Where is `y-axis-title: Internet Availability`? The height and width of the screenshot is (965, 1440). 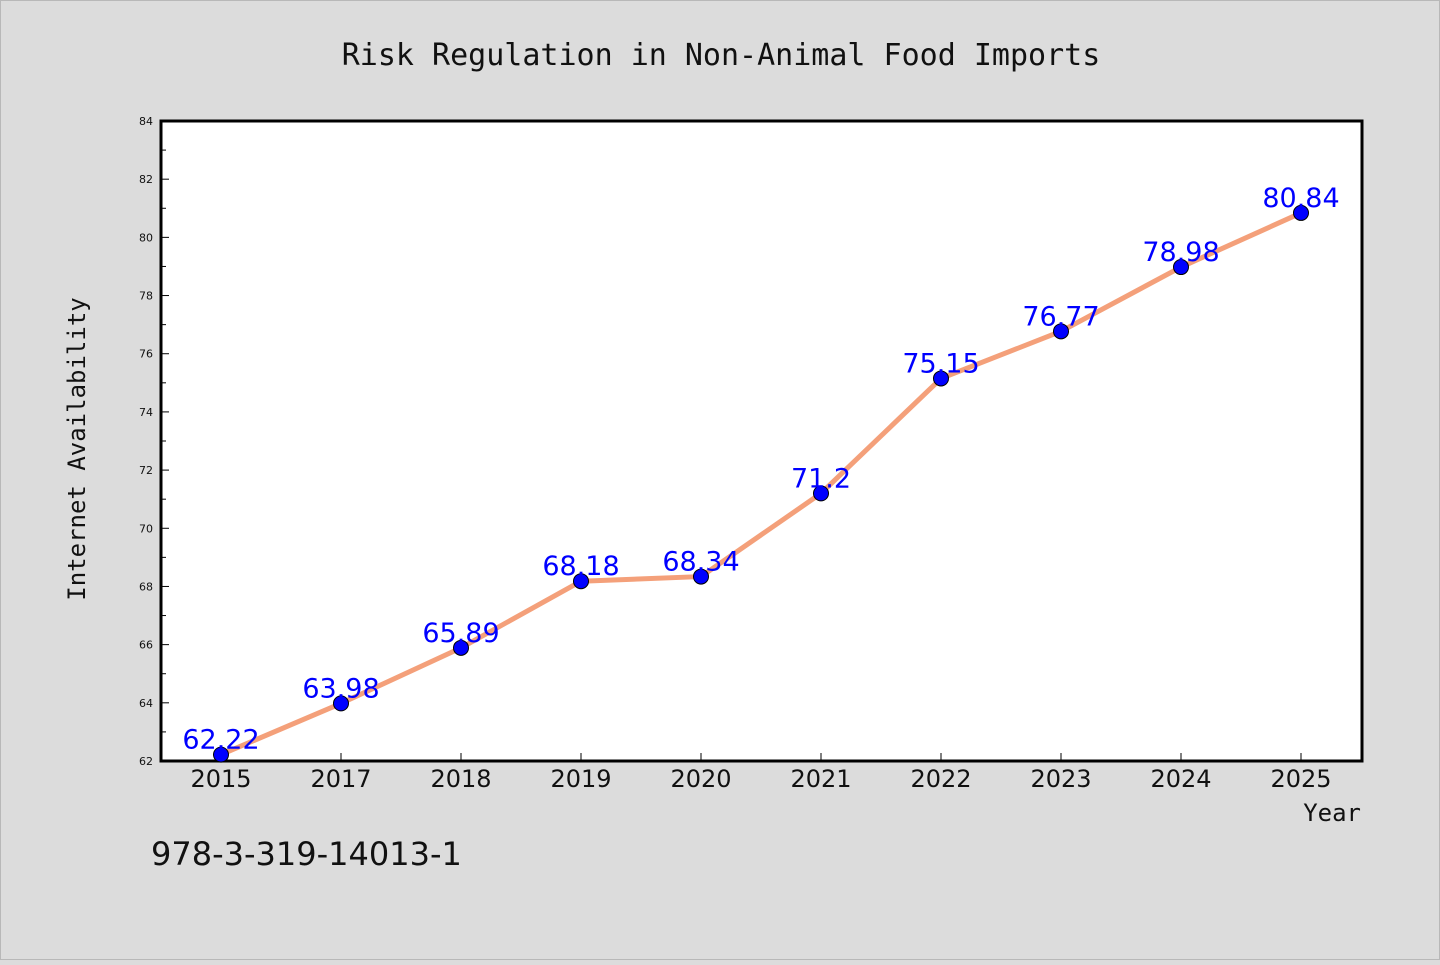 y-axis-title: Internet Availability is located at coordinates (77, 448).